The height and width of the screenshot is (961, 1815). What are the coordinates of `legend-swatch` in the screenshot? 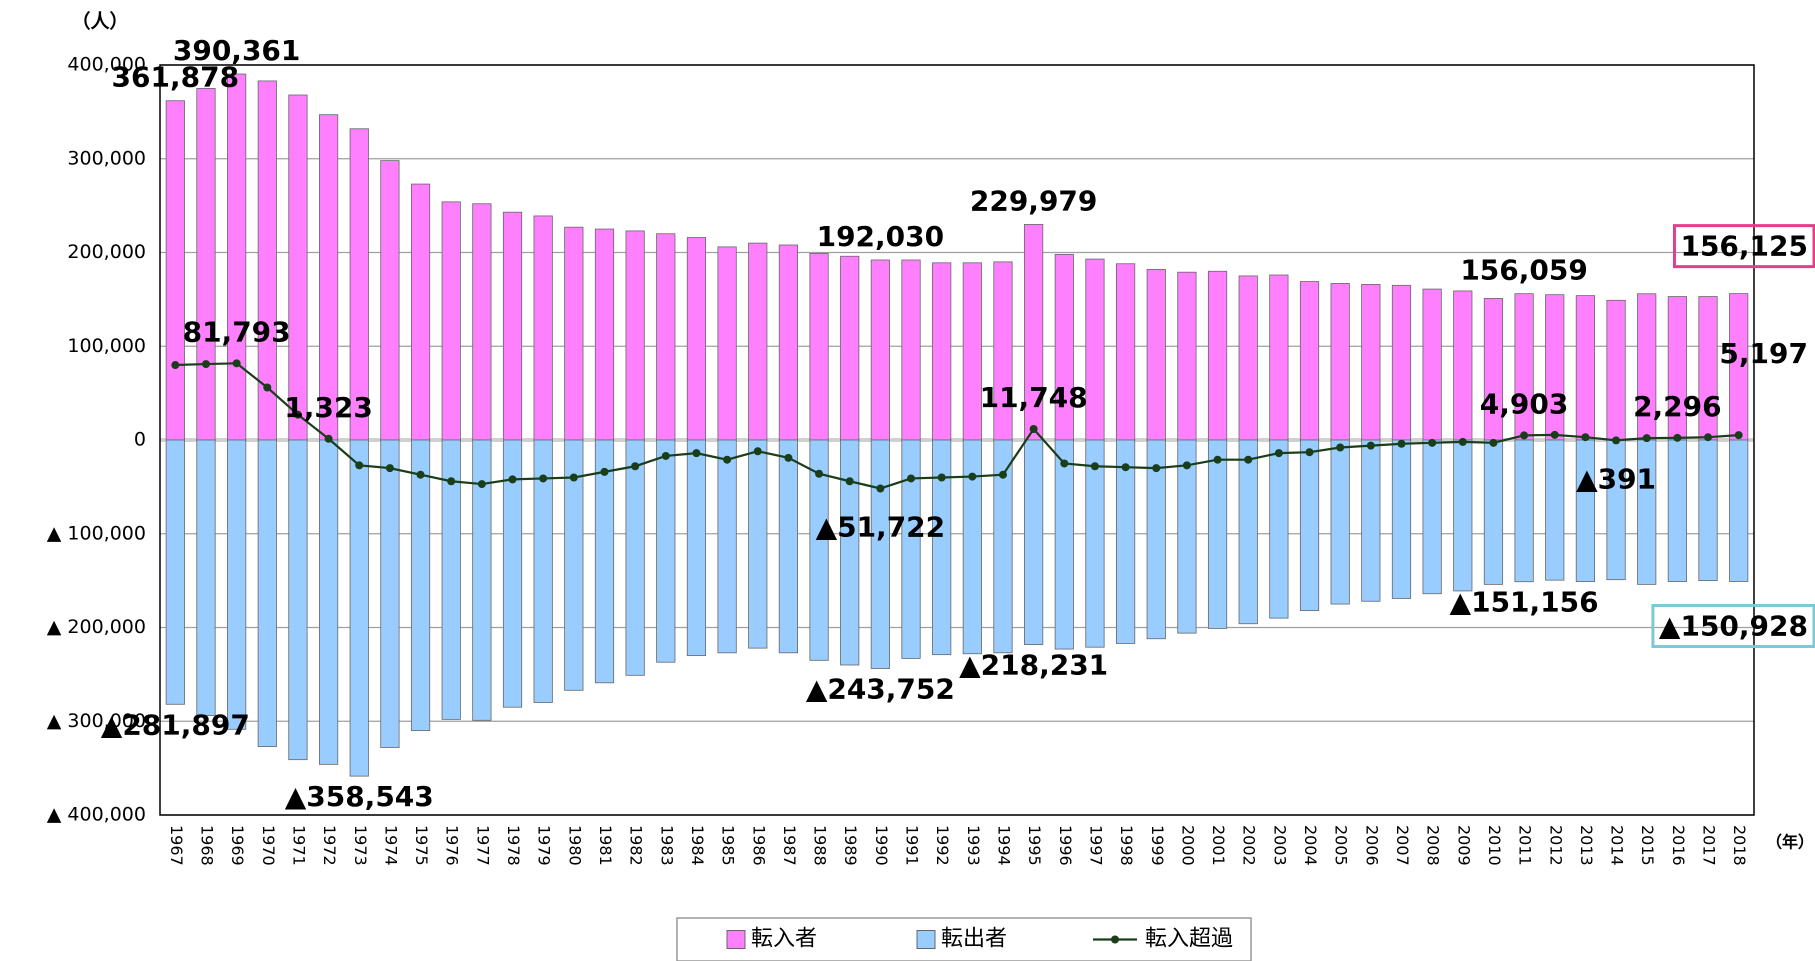 It's located at (926, 939).